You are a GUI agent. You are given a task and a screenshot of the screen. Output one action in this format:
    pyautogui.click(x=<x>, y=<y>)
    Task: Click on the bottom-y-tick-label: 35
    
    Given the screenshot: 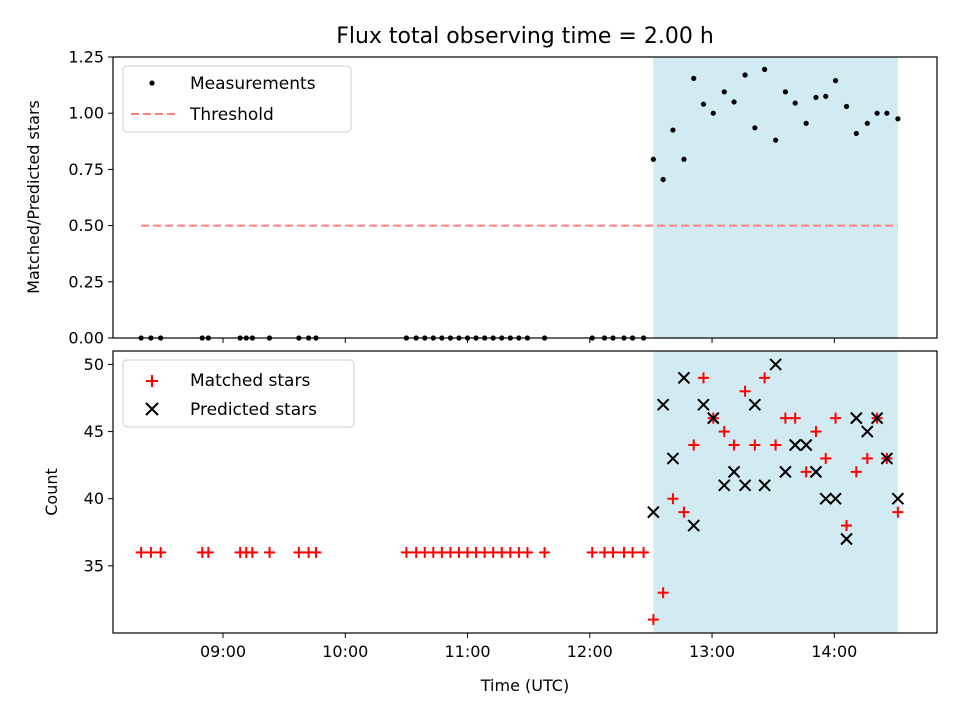 What is the action you would take?
    pyautogui.click(x=94, y=565)
    